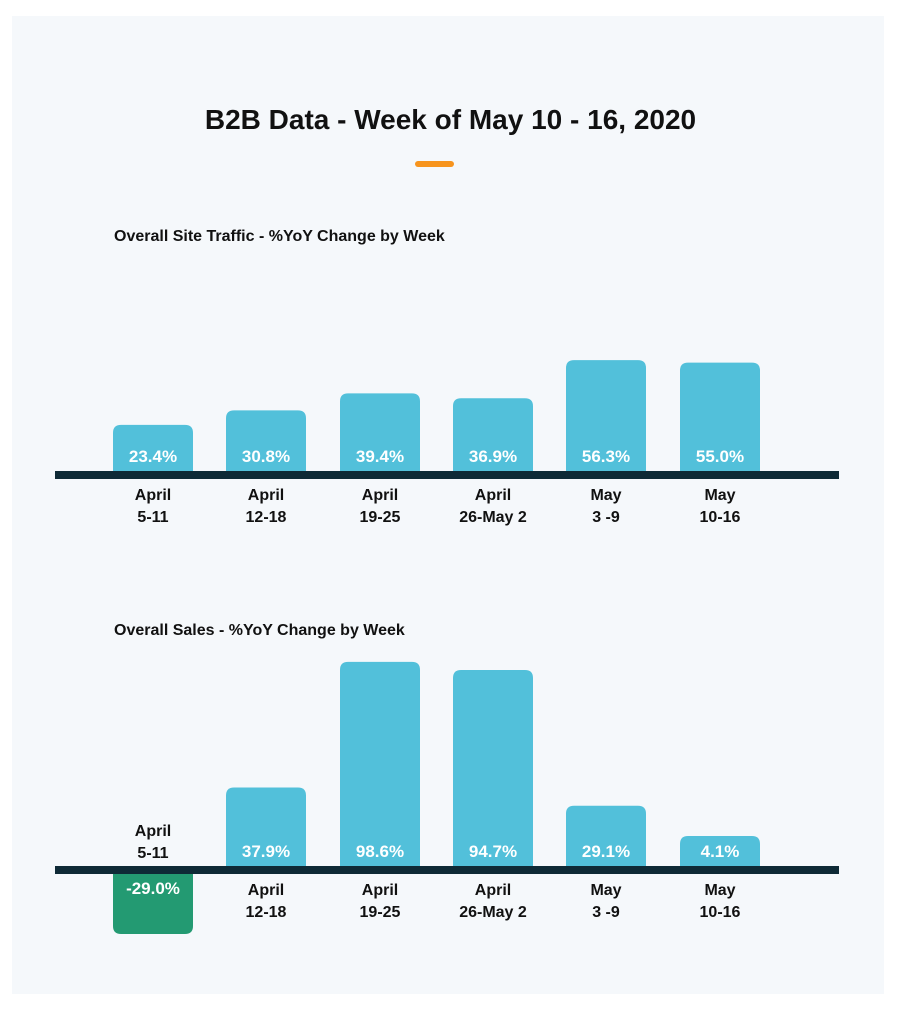 The height and width of the screenshot is (1024, 901). Describe the element at coordinates (605, 890) in the screenshot. I see `chart2-category-label-may-3-9-line1: May` at that location.